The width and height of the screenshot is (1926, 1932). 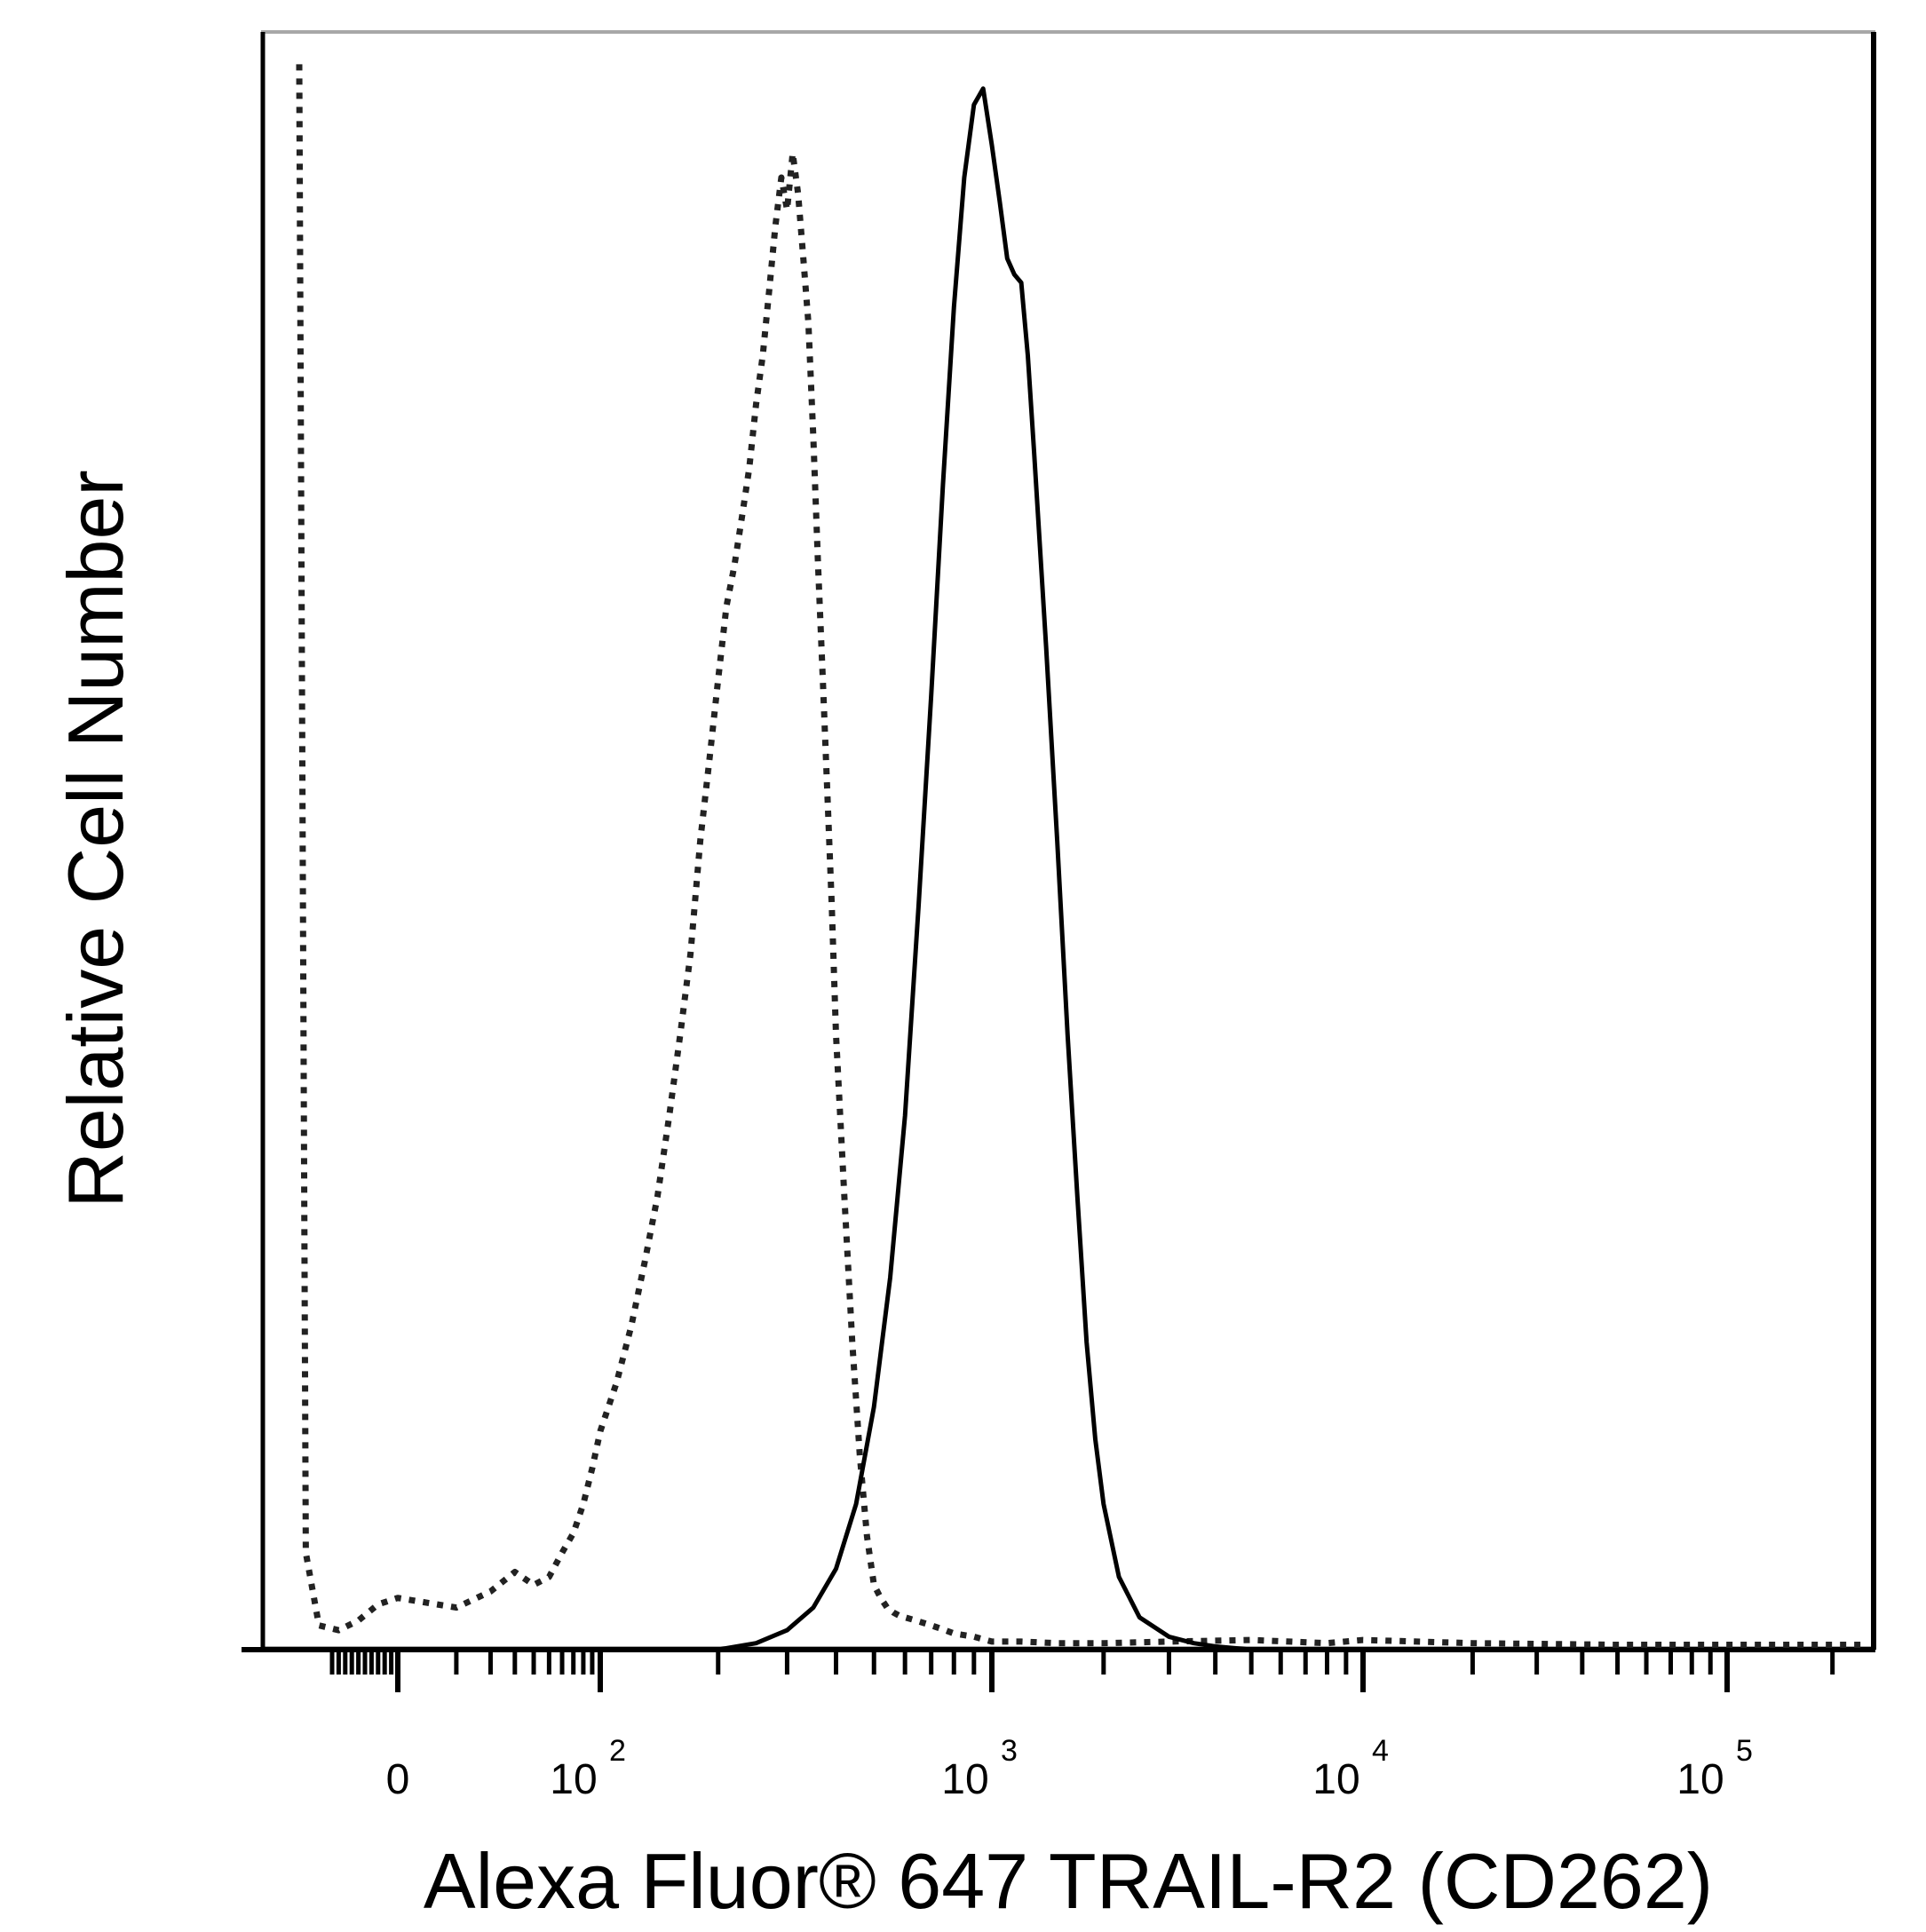 I want to click on x-axis-tick-labels: 0 2 10 3 10 4 10 5 10, so click(x=1069, y=1768).